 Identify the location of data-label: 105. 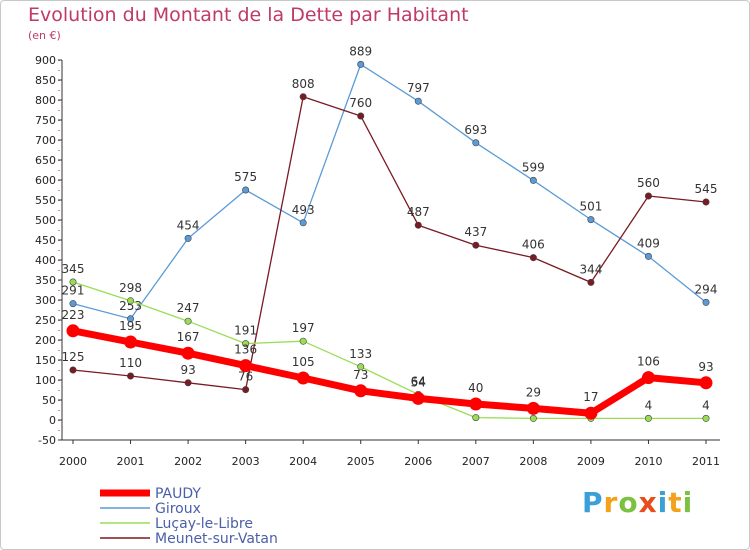
(303, 362).